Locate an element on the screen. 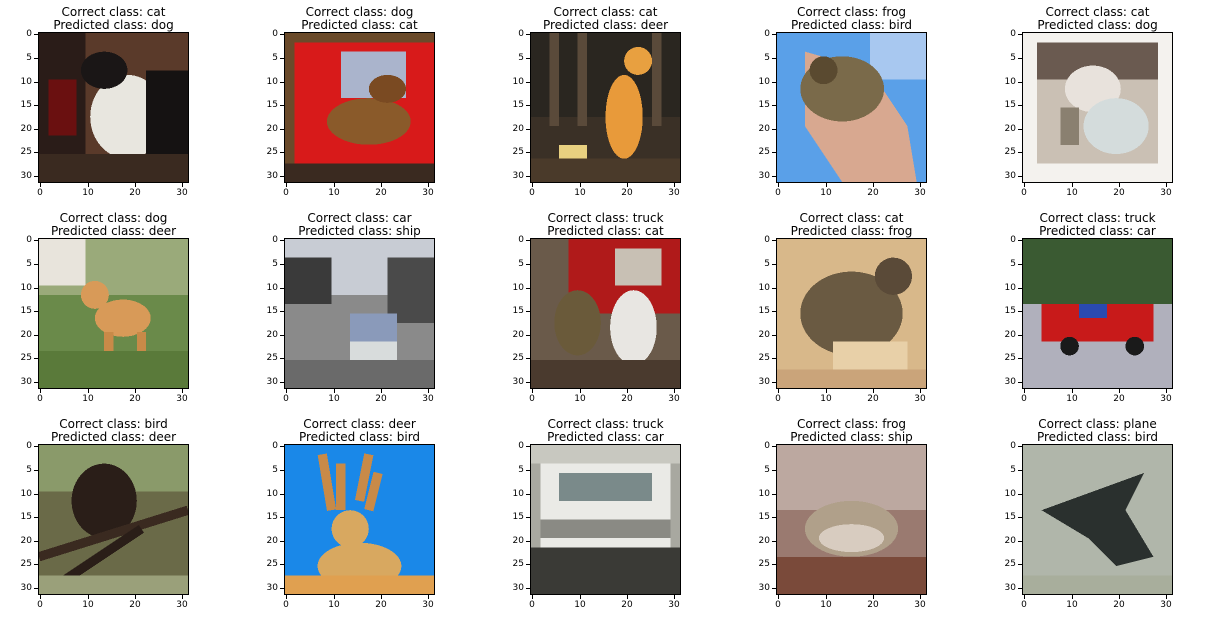 This screenshot has height=622, width=1227. predicted-class-label: Predicted class: bird is located at coordinates (851, 25).